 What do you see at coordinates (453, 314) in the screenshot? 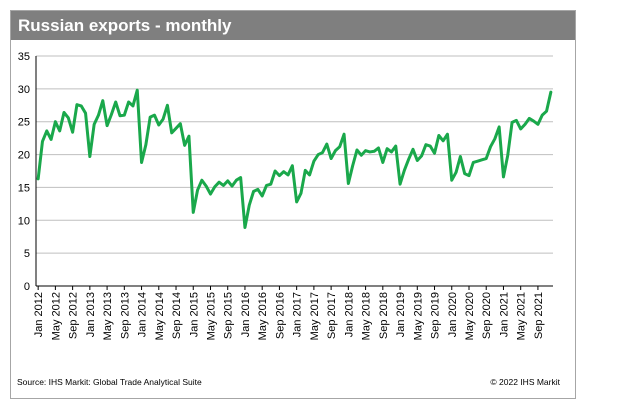
I see `x-tick-label: Jan 2020` at bounding box center [453, 314].